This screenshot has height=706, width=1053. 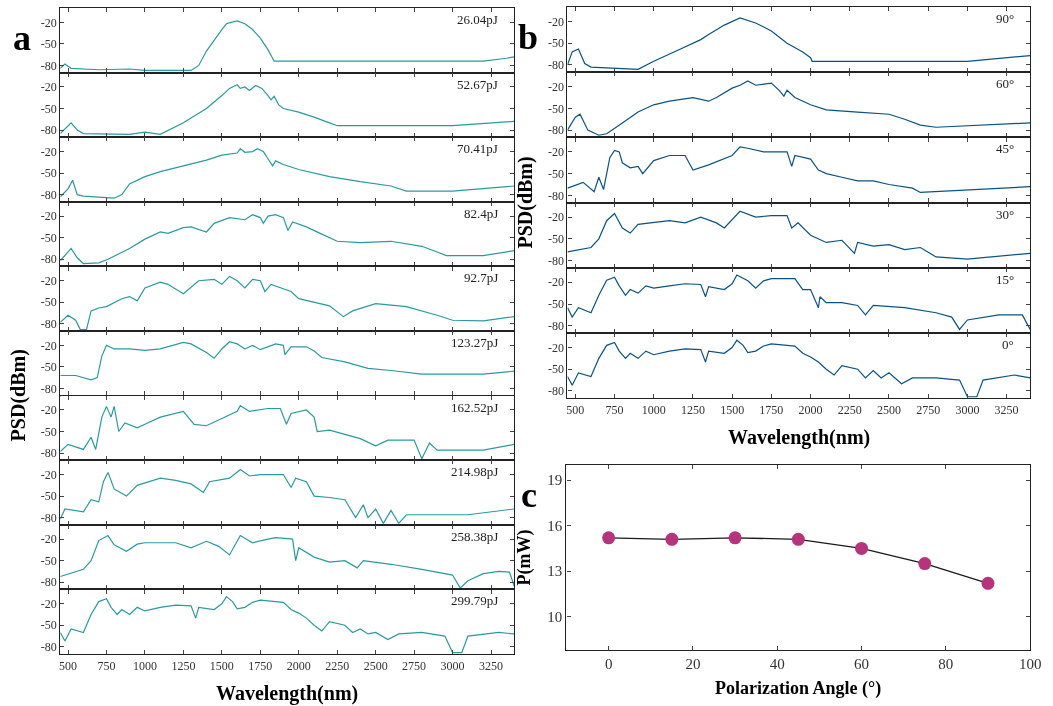 I want to click on annotation: 214.98pJ, so click(x=475, y=471).